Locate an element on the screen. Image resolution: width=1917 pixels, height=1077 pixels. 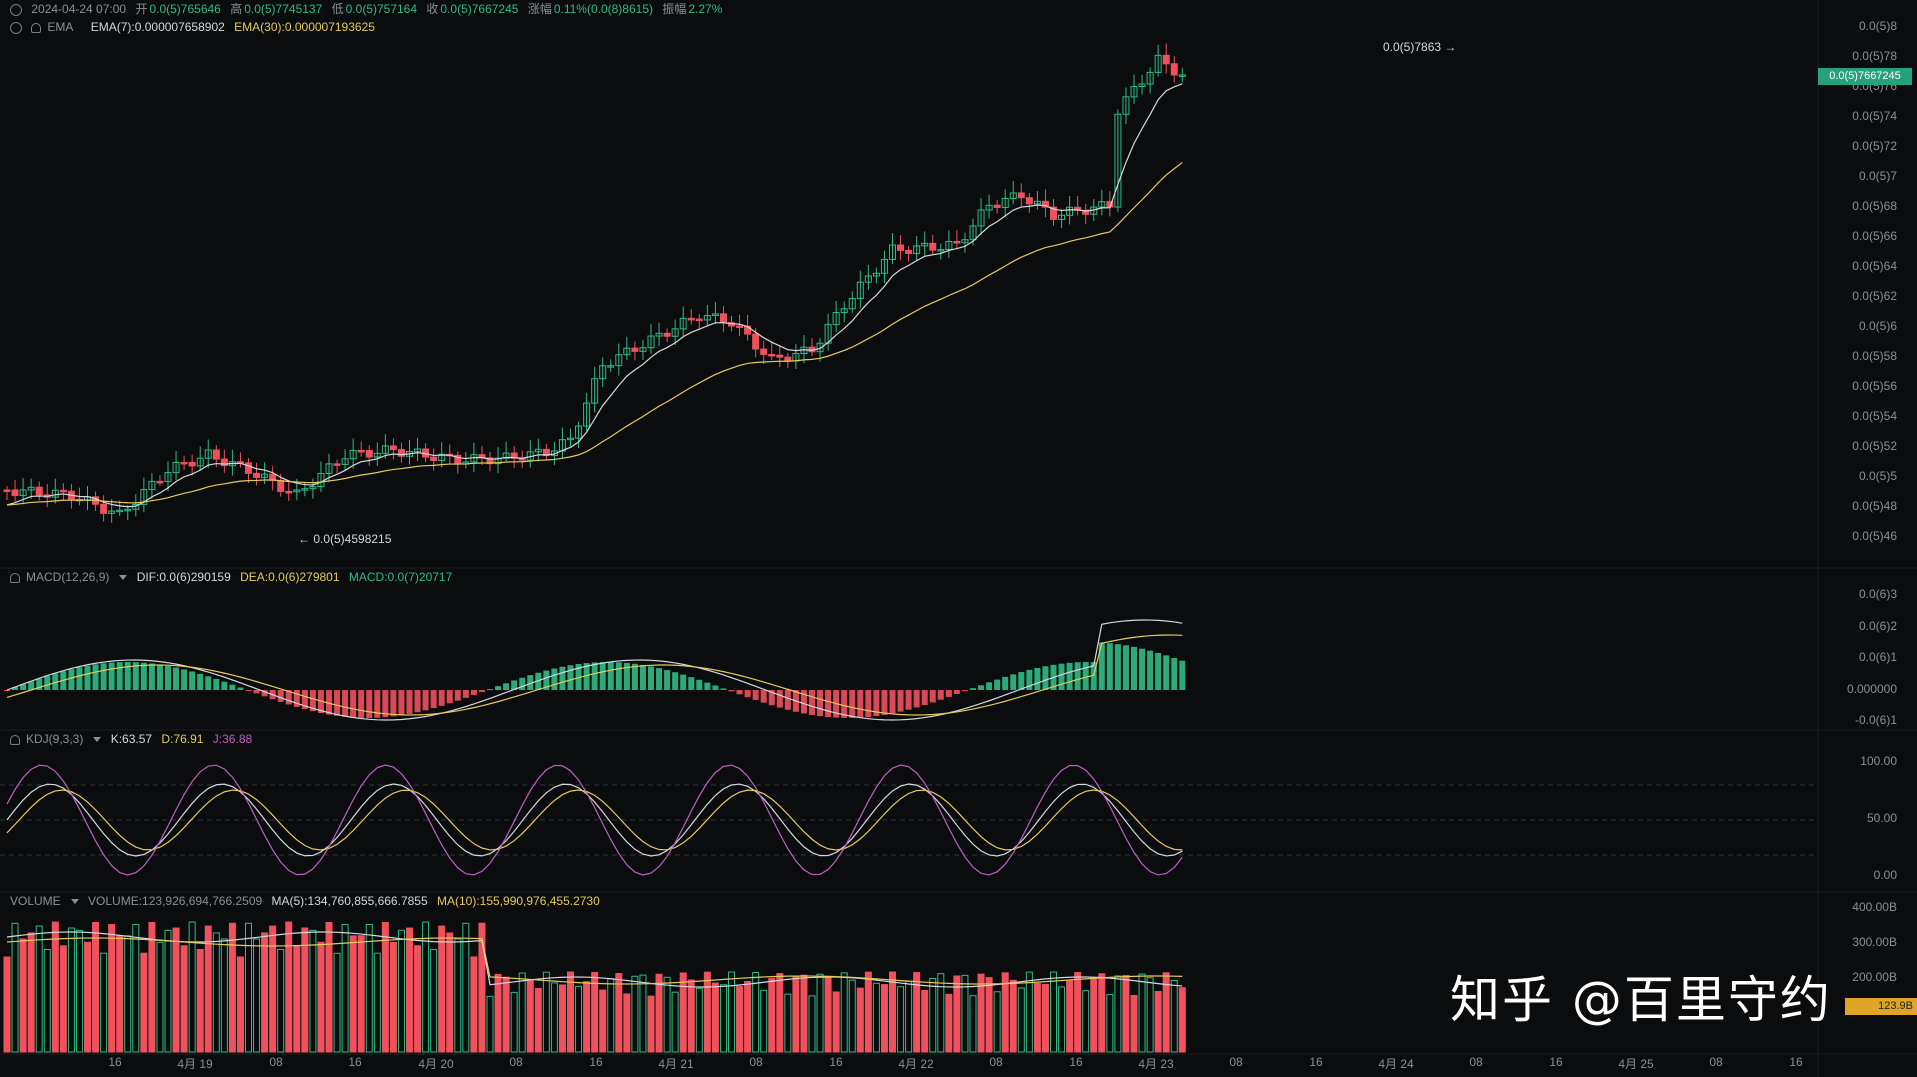
price-axis-tick-label: 0.0(5)62 is located at coordinates (1874, 296).